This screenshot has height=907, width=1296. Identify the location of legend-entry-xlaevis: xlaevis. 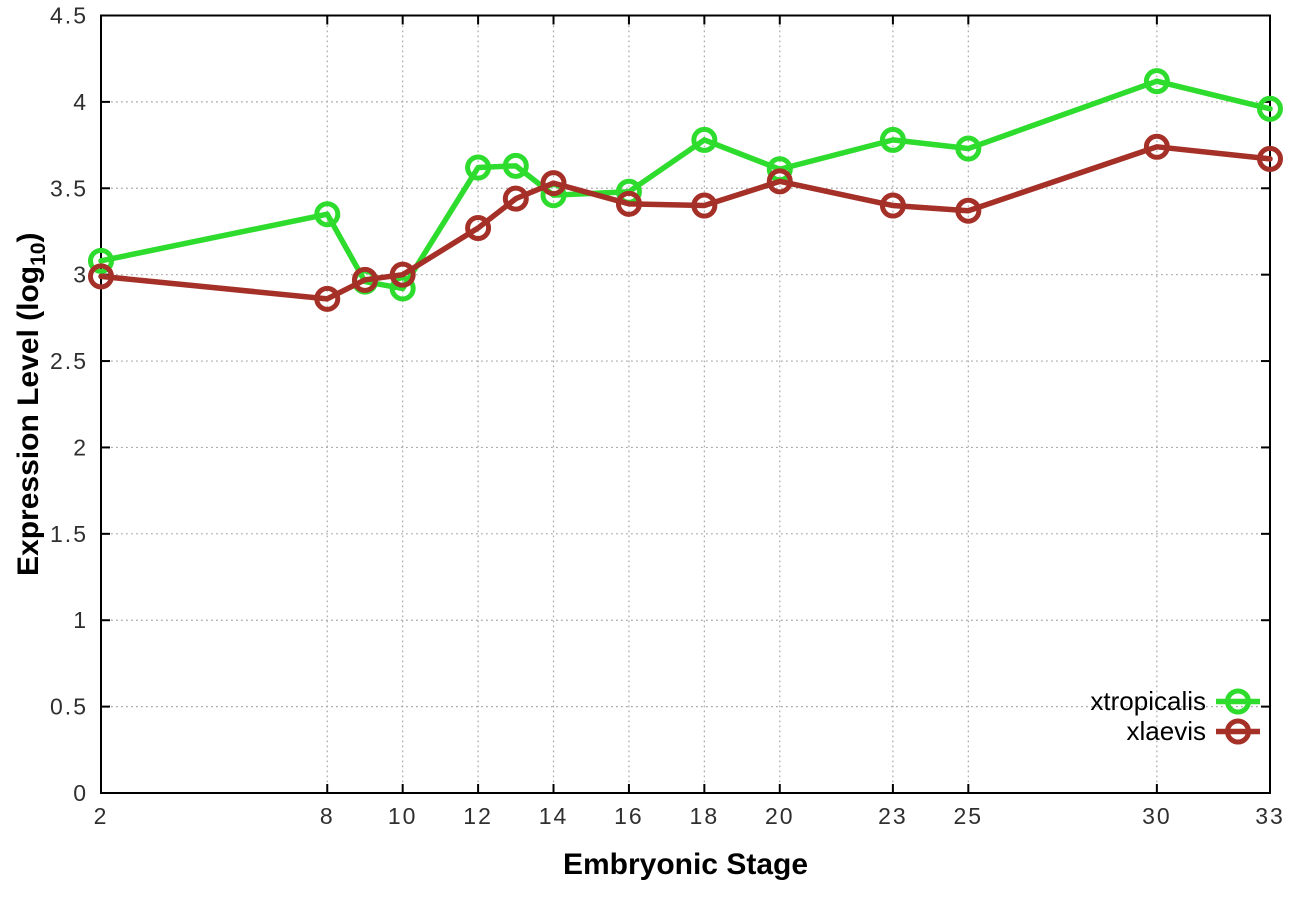
(1193, 731).